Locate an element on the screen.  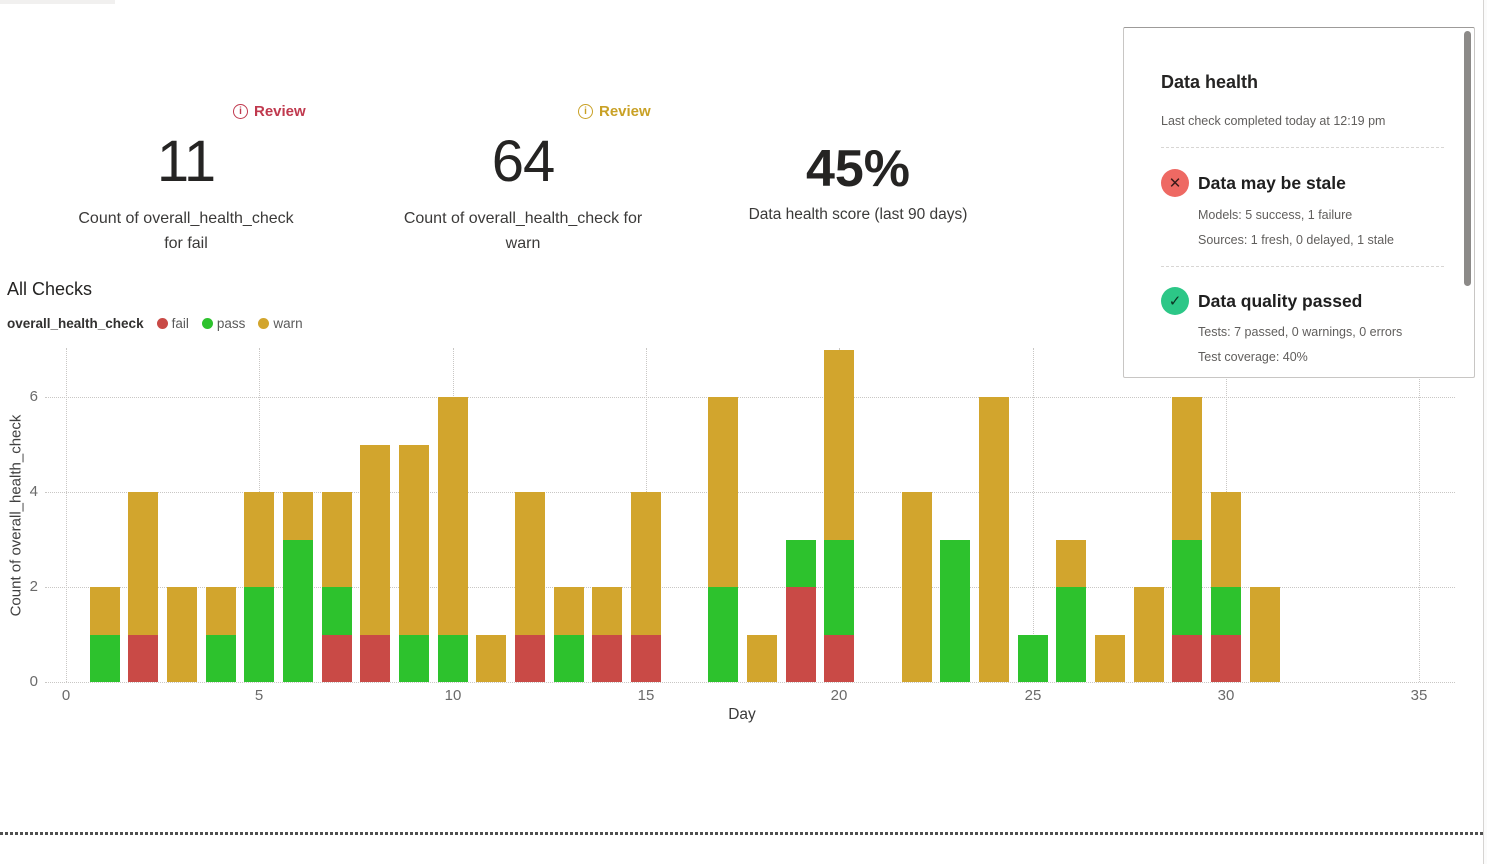
x-circle-icon: ✕ is located at coordinates (1175, 183).